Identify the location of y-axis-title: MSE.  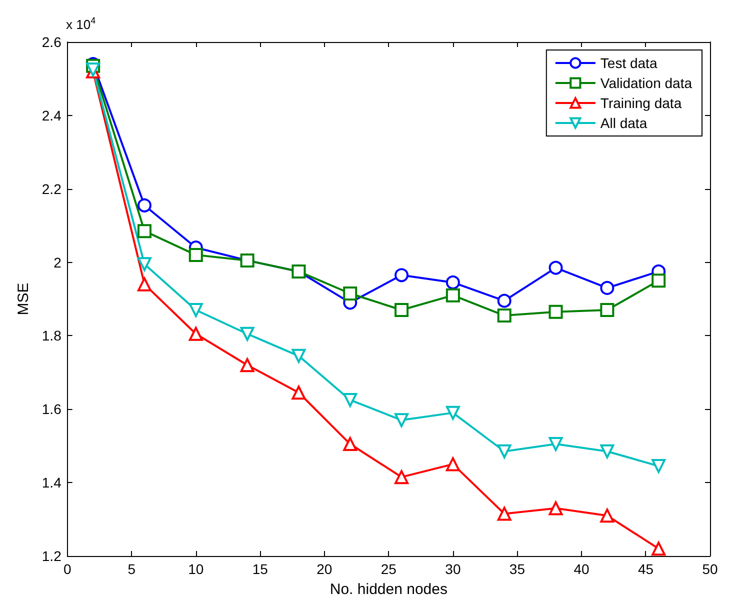
(23, 299).